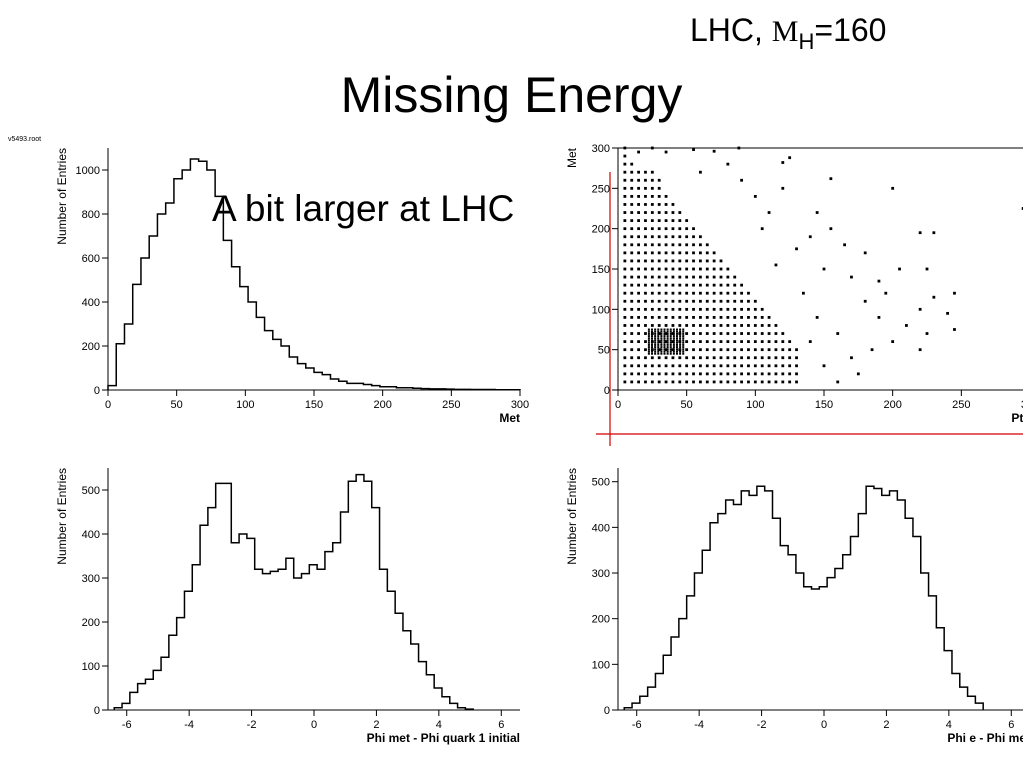 This screenshot has height=767, width=1023. Describe the element at coordinates (91, 259) in the screenshot. I see `y-tick-label: 600` at that location.